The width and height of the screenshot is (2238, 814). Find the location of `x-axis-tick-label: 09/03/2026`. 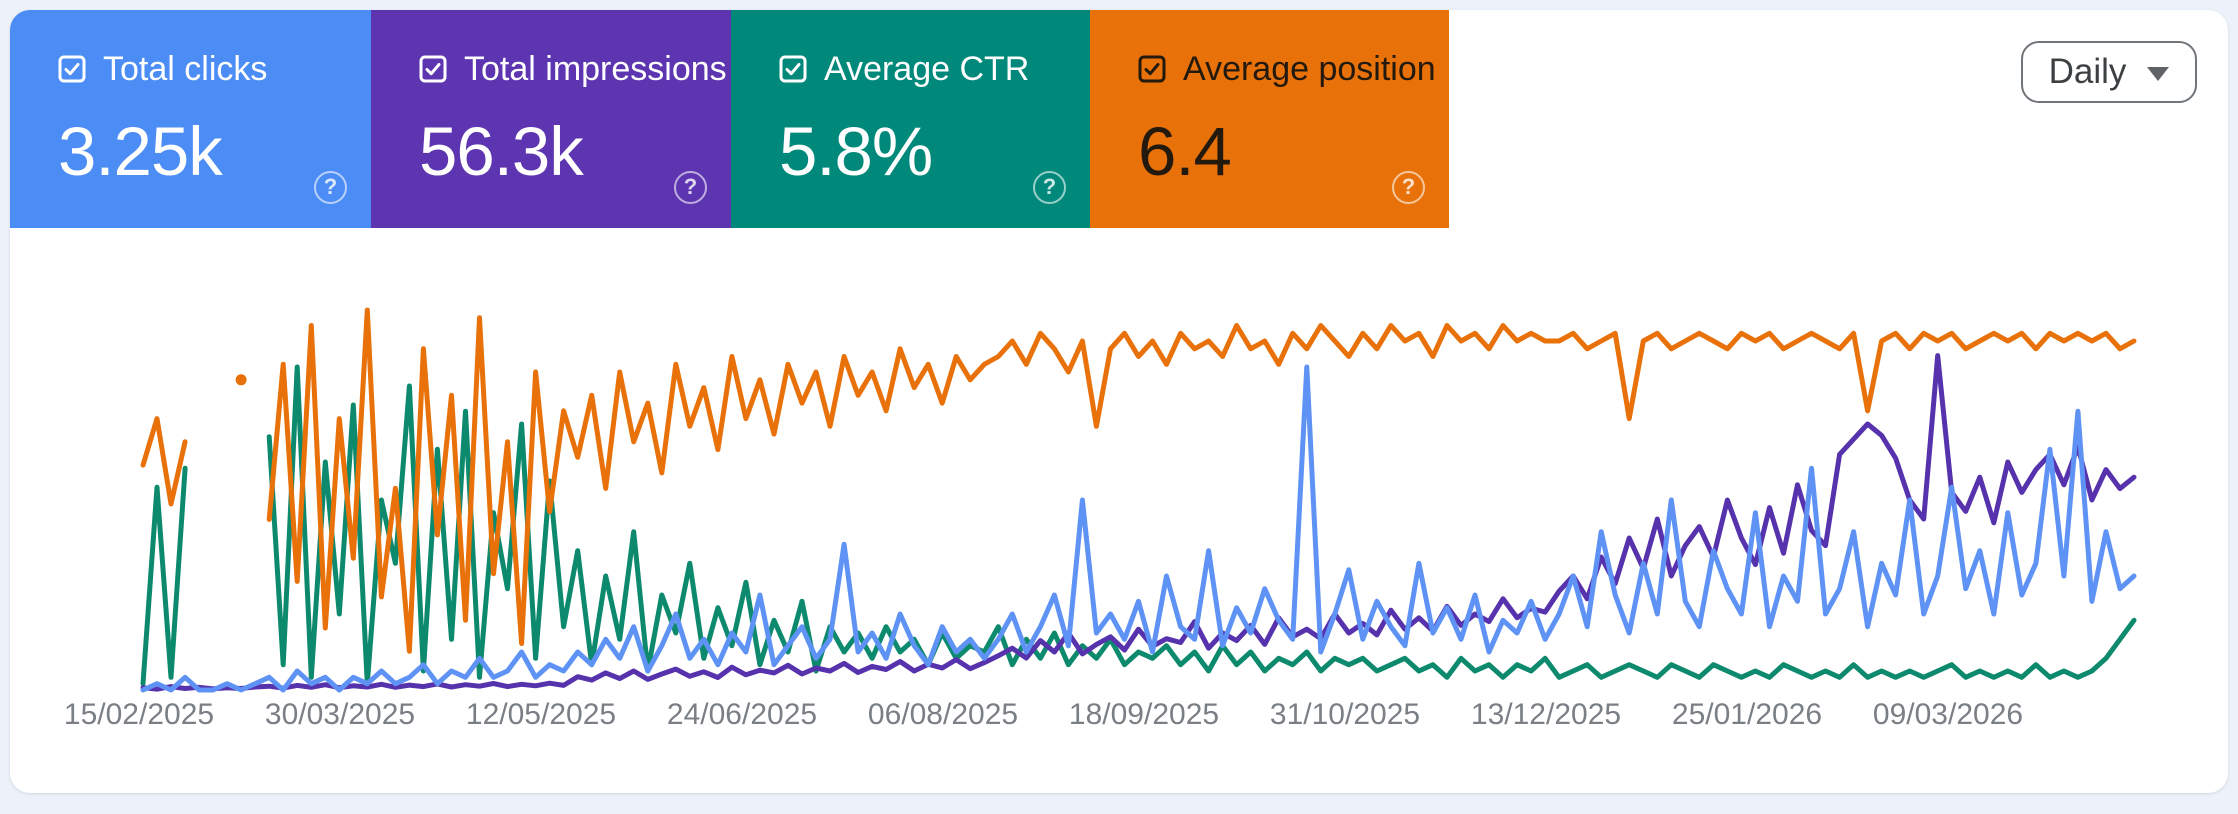

x-axis-tick-label: 09/03/2026 is located at coordinates (1948, 714).